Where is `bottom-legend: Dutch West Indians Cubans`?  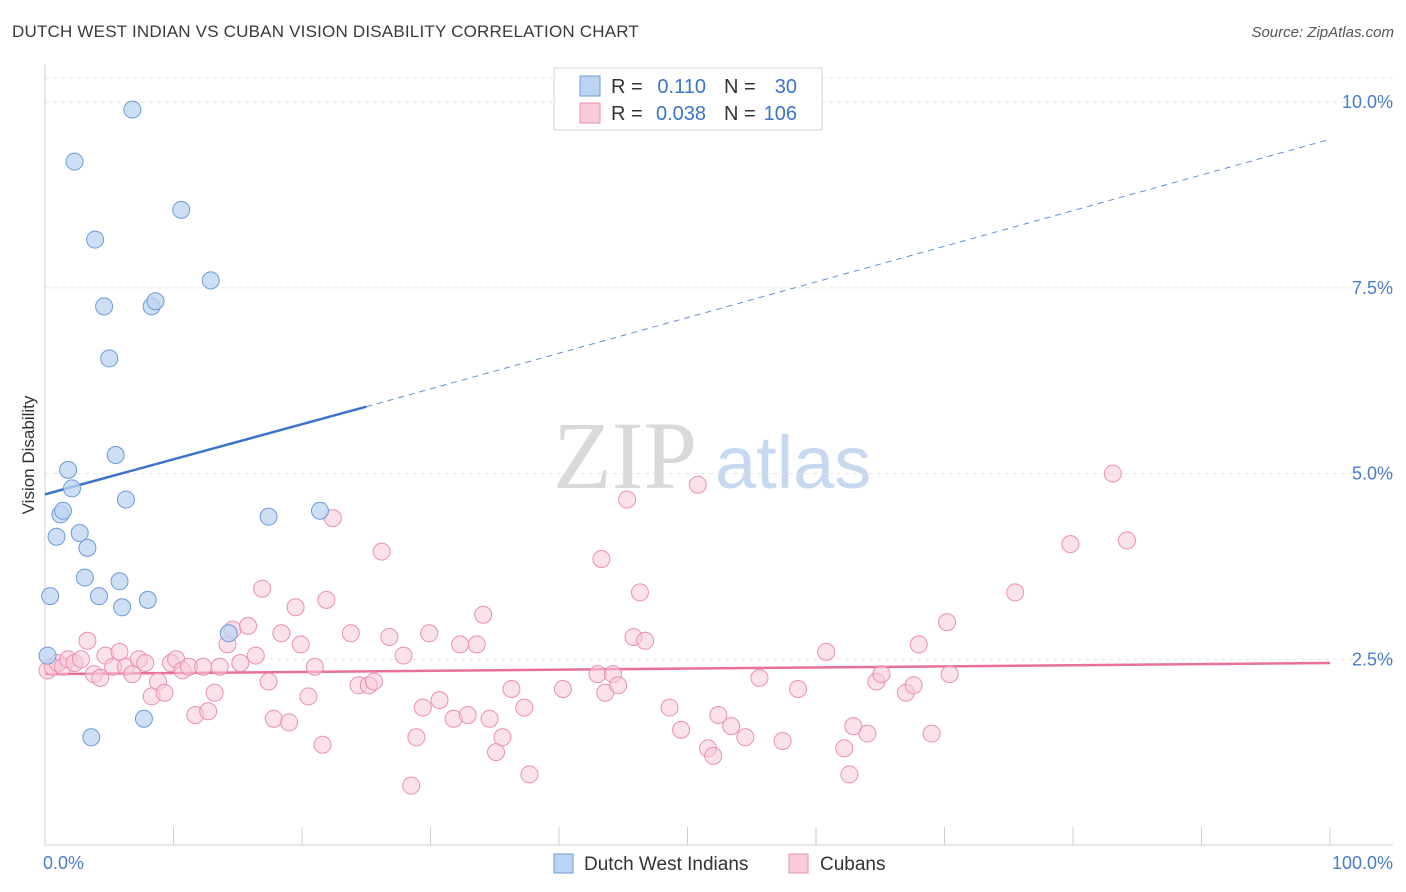 bottom-legend: Dutch West Indians Cubans is located at coordinates (719, 864).